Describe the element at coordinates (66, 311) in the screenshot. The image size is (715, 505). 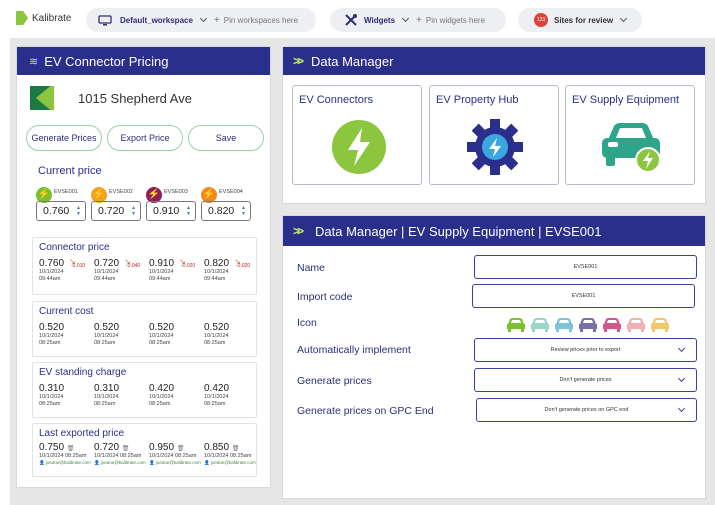
I see `current-cost-title: Current cost` at that location.